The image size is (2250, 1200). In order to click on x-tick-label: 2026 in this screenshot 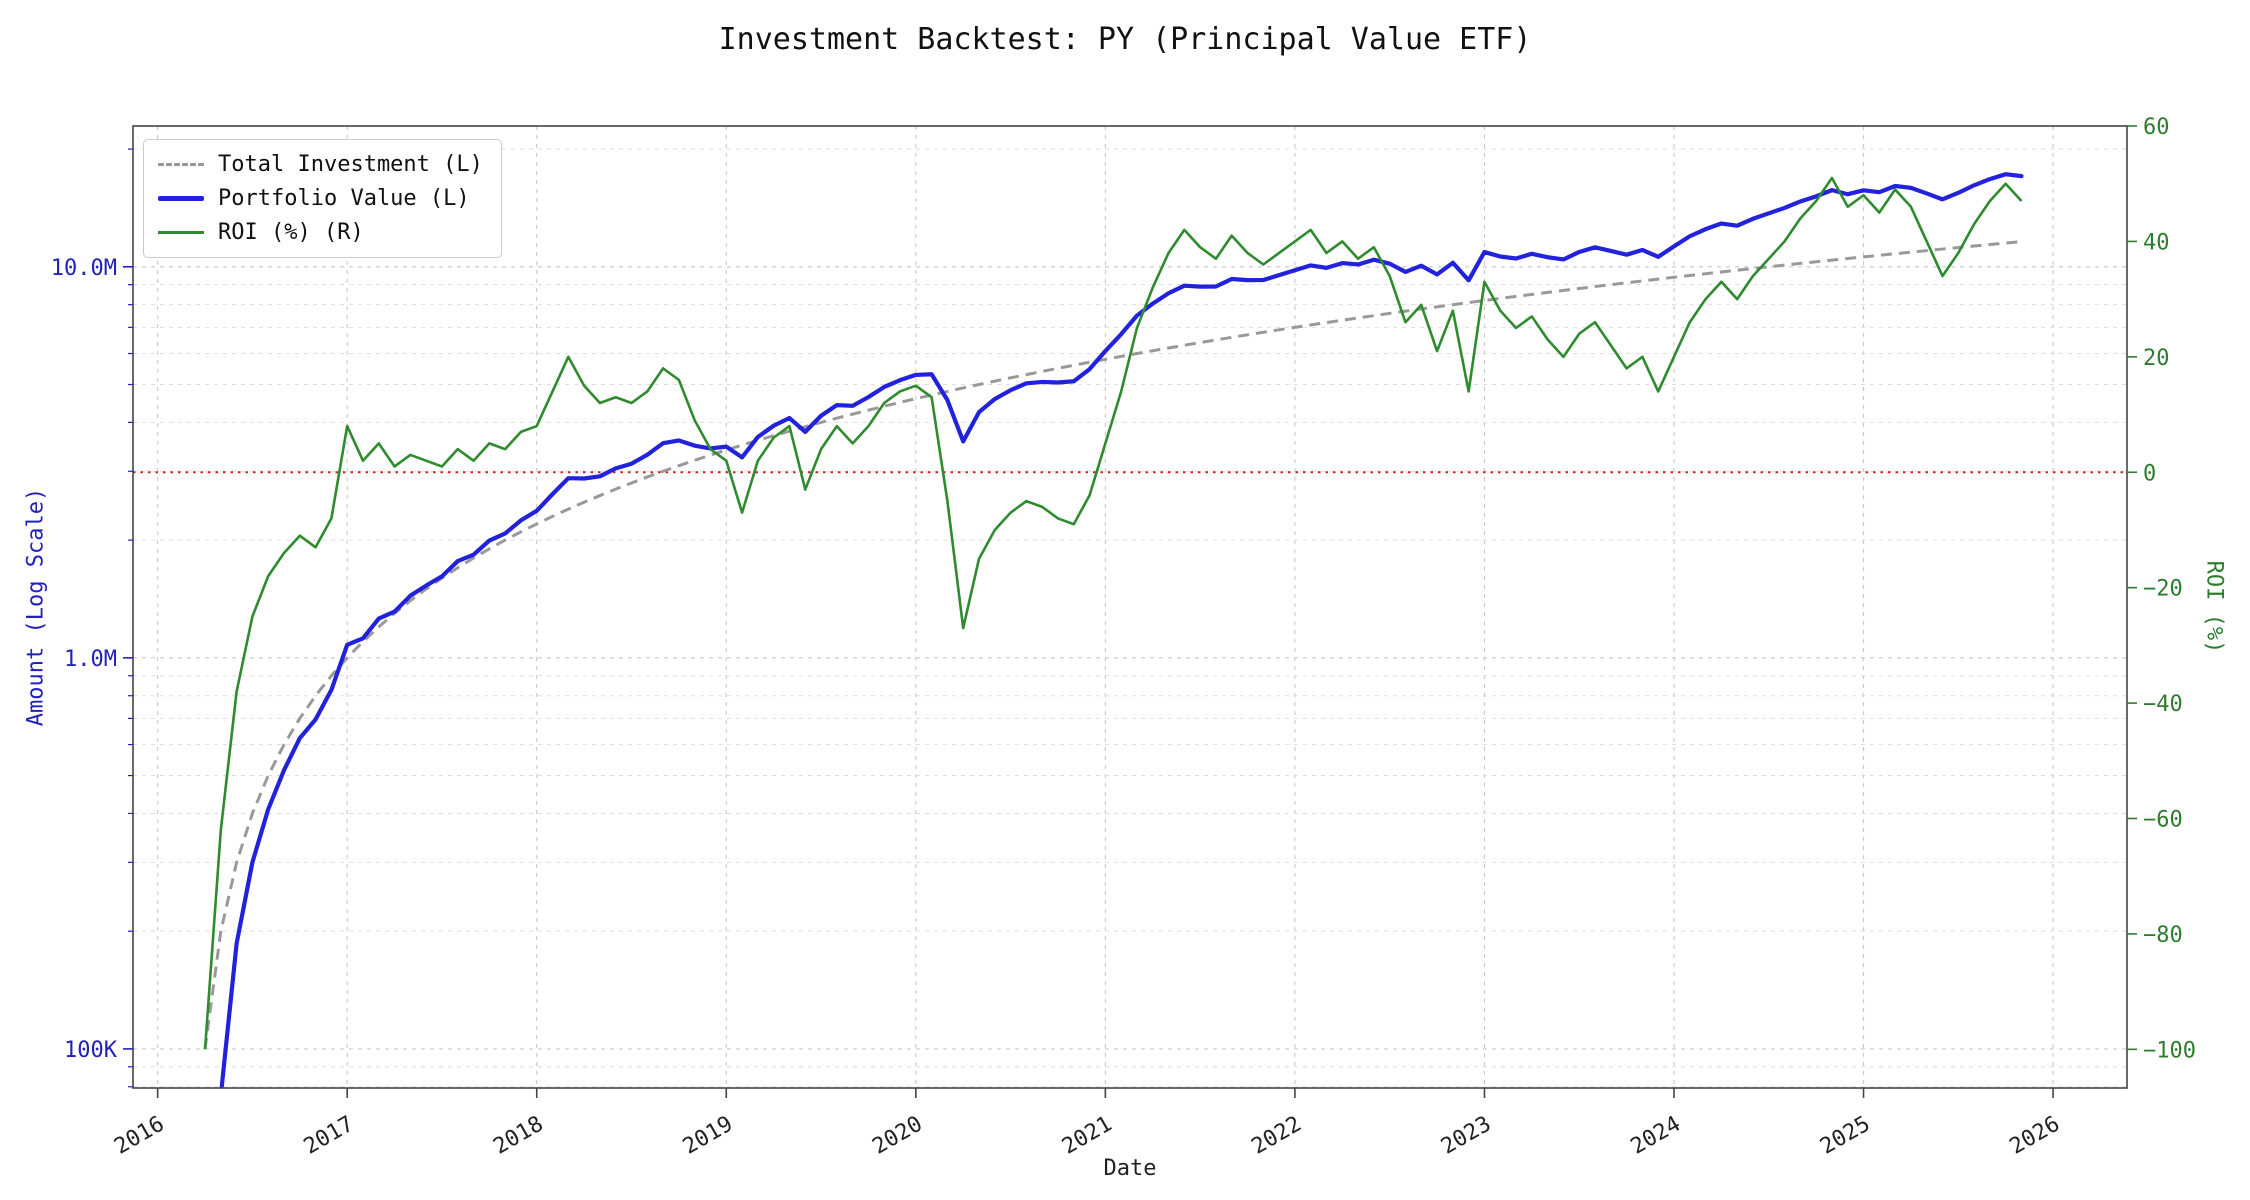, I will do `click(2035, 1136)`.